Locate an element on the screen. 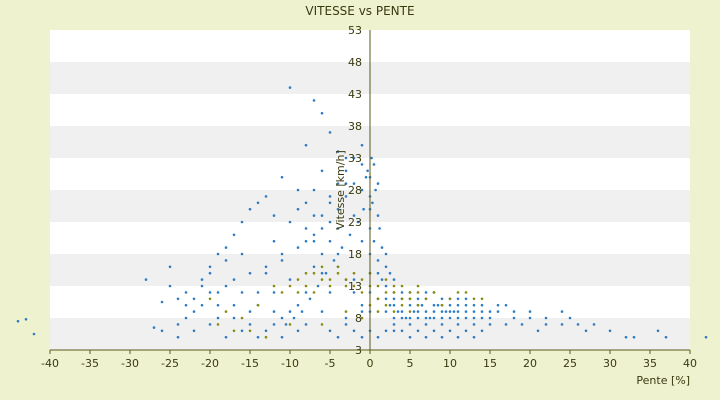  x-tick-label: -5 is located at coordinates (330, 363).